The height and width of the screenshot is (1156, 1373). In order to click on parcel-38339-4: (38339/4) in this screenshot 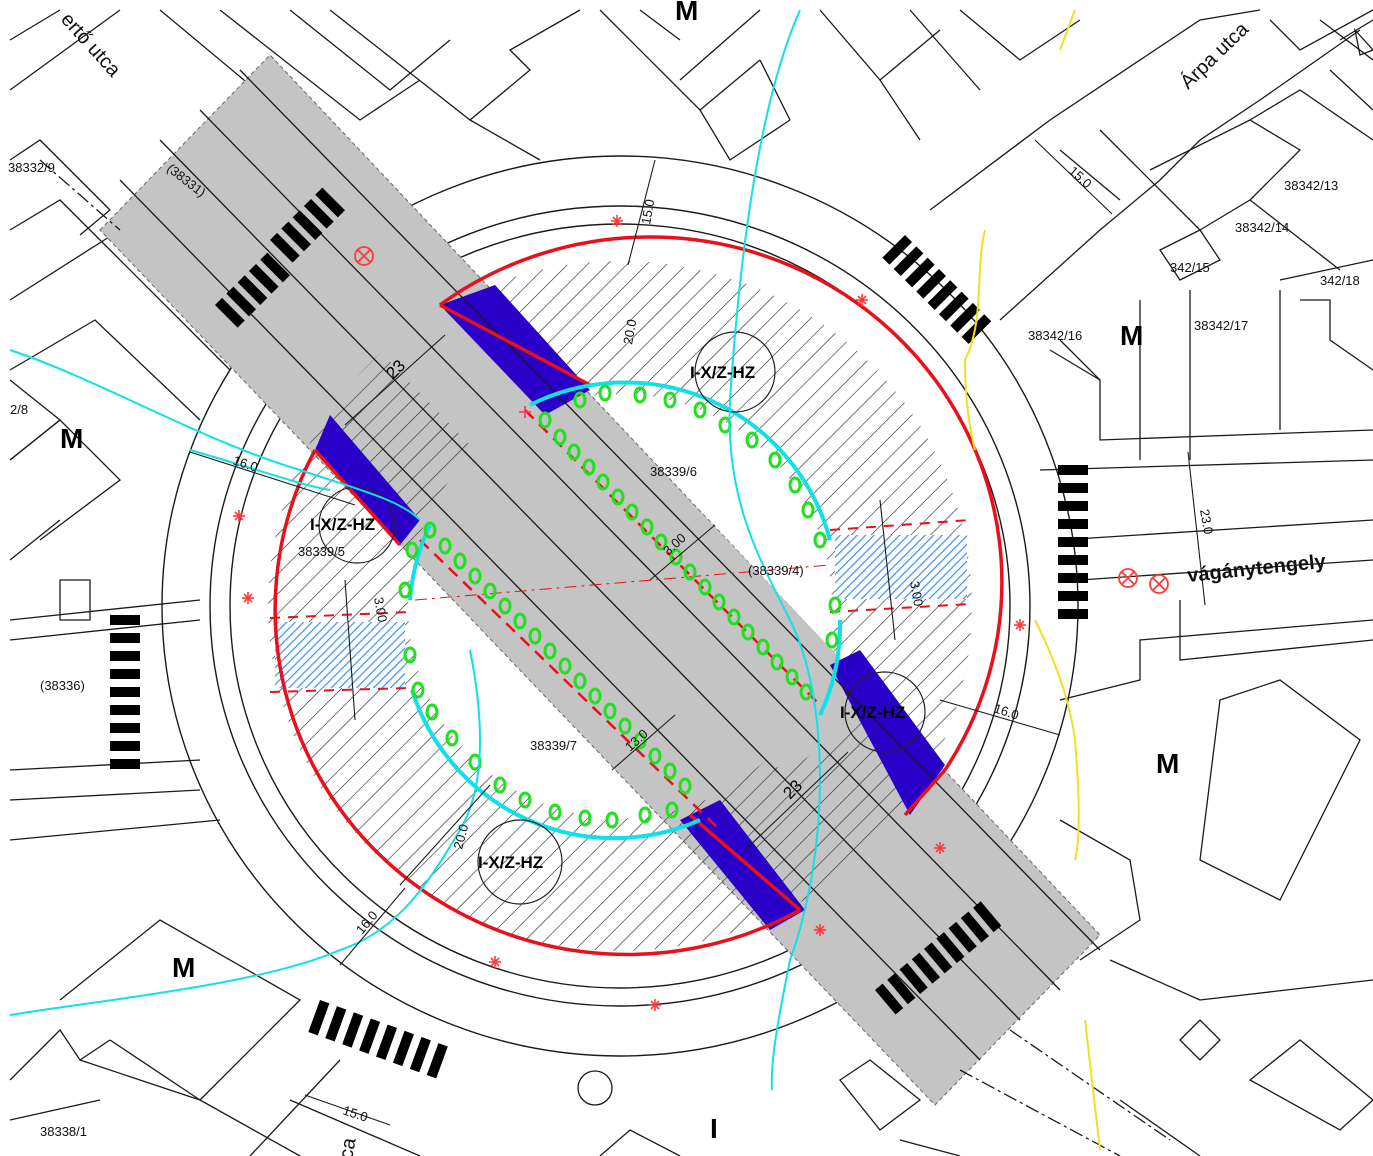, I will do `click(776, 570)`.